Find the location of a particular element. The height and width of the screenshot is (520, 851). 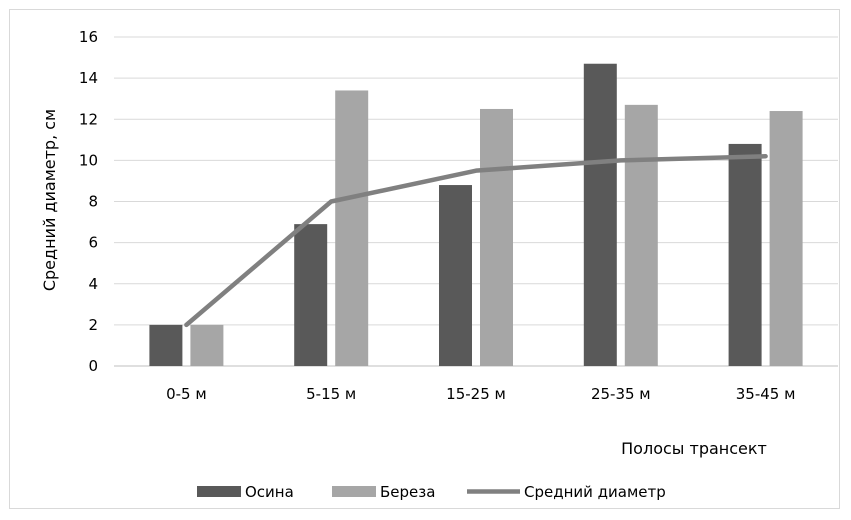

x-tick-labels: 0-5 м 5-15 м 15-25 м 25-35 м 35-45 м is located at coordinates (480, 394).